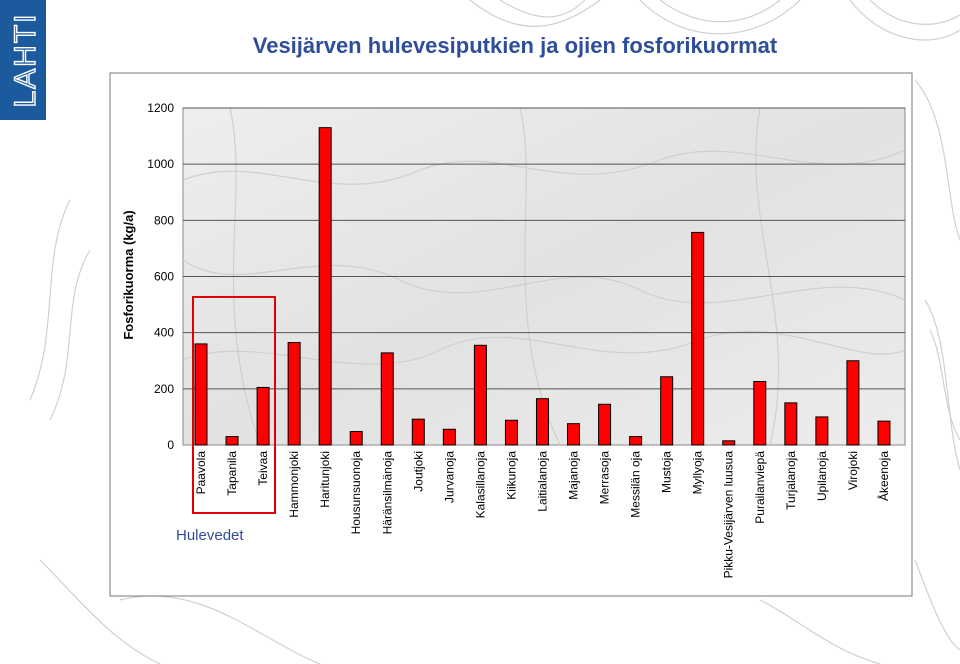  What do you see at coordinates (234, 405) in the screenshot?
I see `hulevedet-box` at bounding box center [234, 405].